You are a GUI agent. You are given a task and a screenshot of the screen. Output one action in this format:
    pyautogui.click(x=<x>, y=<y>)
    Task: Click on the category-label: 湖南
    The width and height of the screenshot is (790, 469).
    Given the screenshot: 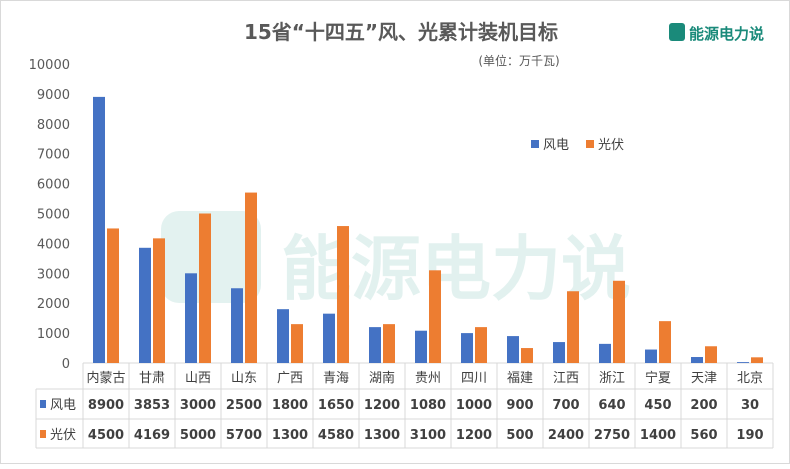 What is the action you would take?
    pyautogui.click(x=382, y=378)
    